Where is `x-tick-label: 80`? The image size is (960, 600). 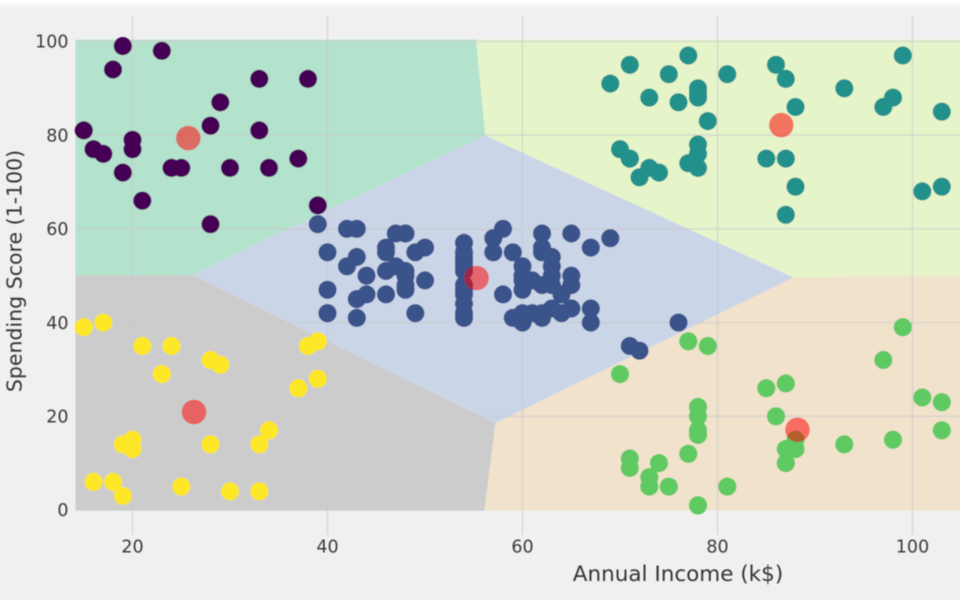 x-tick-label: 80 is located at coordinates (717, 548).